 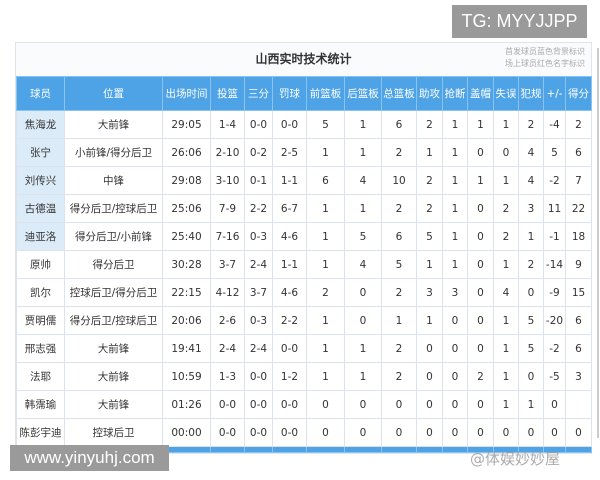 I want to click on column-header: 出场时间, so click(x=186, y=93).